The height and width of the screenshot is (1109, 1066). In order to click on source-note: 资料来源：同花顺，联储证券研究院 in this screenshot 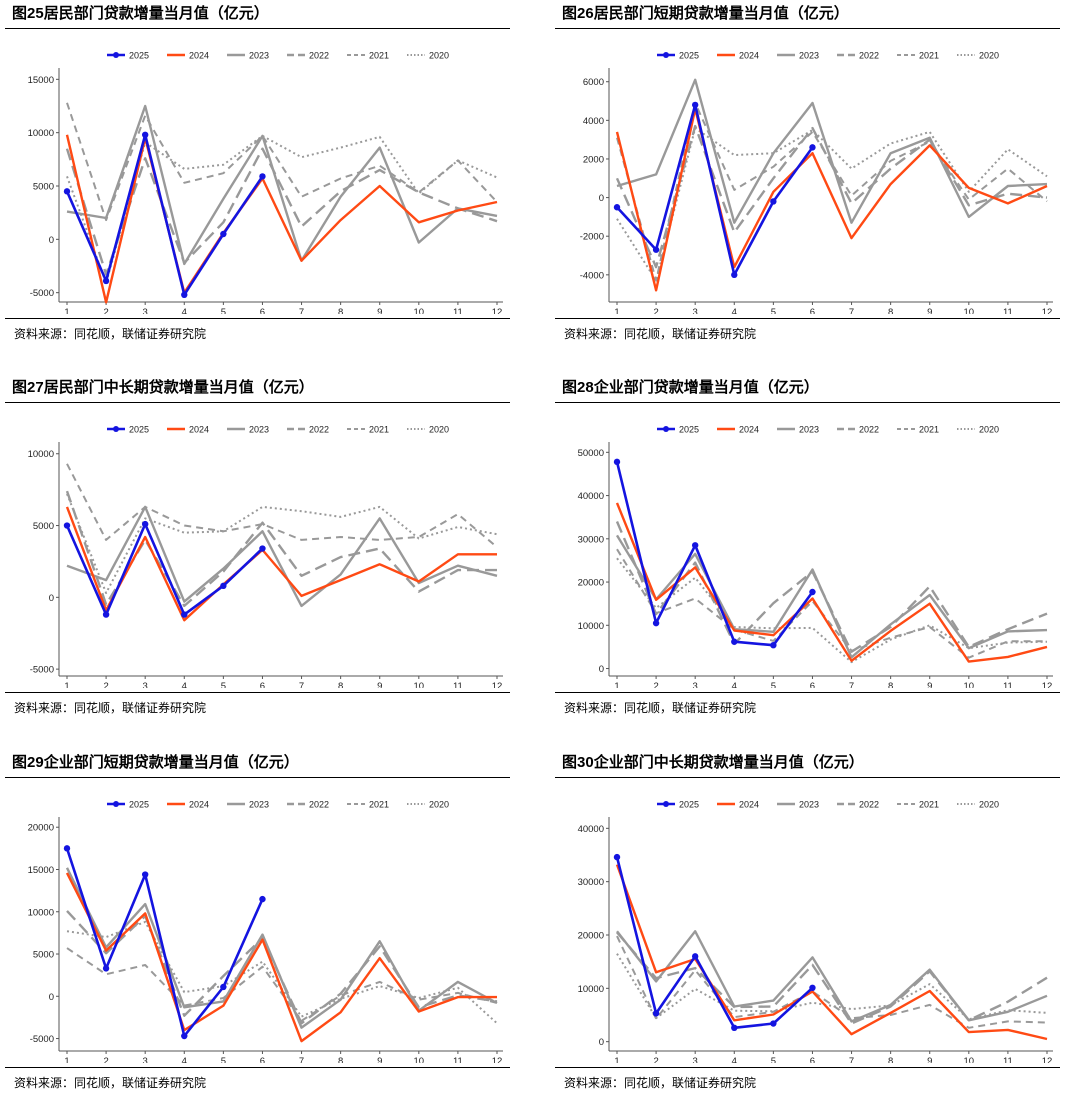, I will do `click(110, 1083)`.